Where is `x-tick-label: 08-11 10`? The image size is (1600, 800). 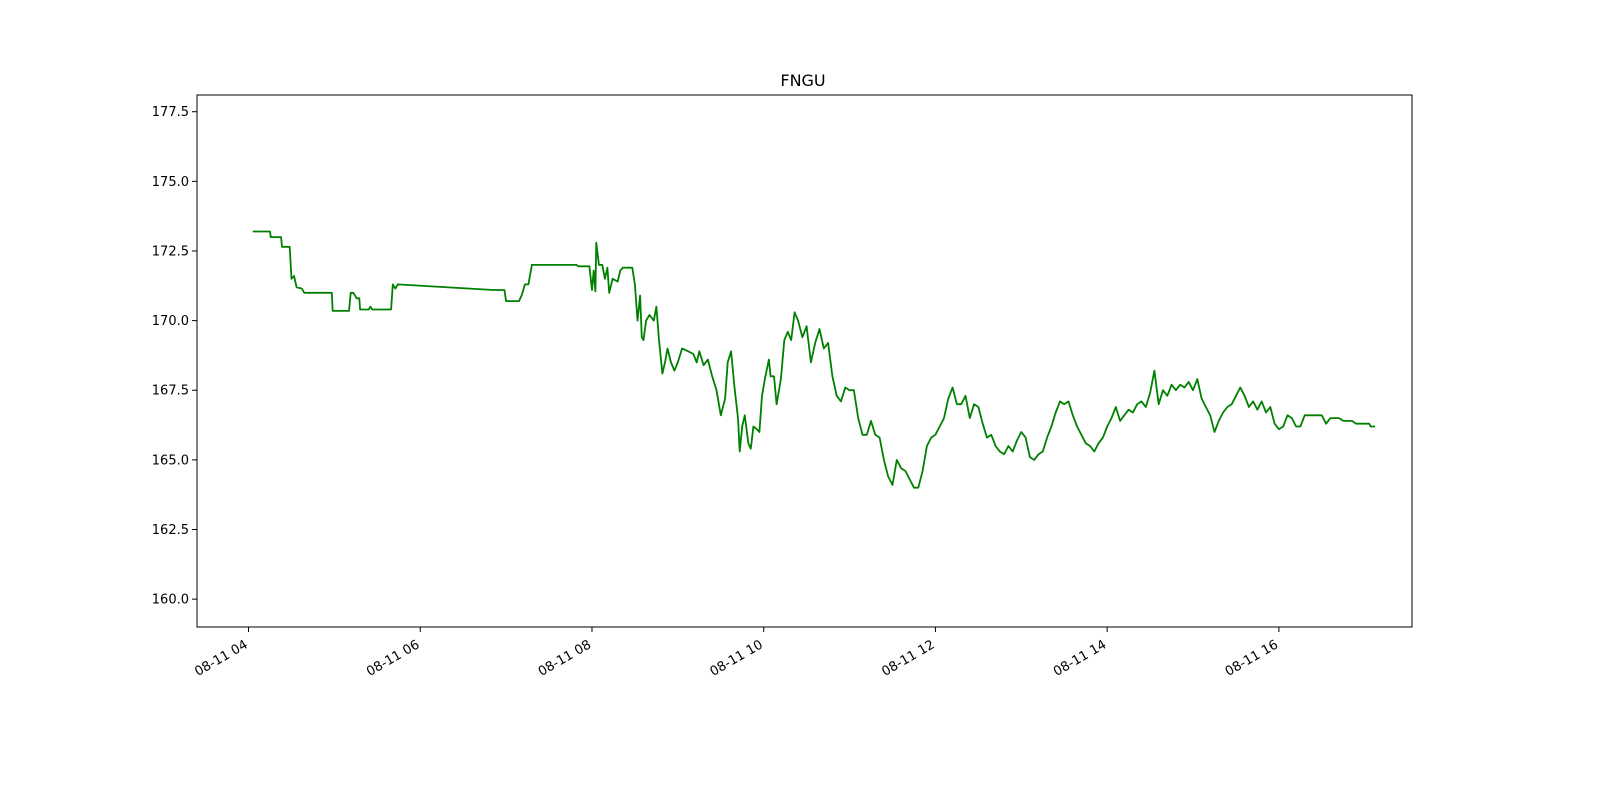
x-tick-label: 08-11 10 is located at coordinates (737, 658).